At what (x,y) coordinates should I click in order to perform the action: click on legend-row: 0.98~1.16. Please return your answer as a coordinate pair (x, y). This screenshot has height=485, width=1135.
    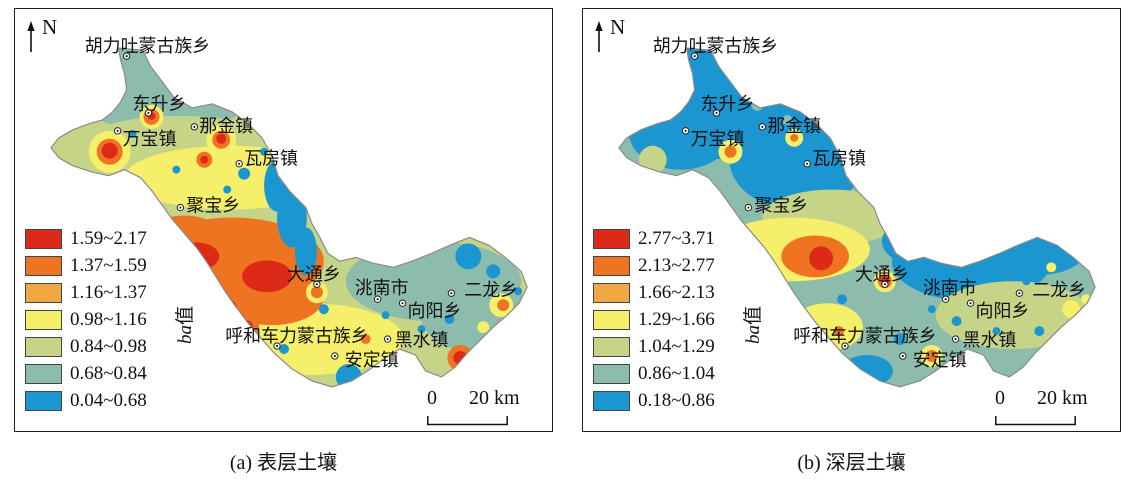
    Looking at the image, I should click on (86, 320).